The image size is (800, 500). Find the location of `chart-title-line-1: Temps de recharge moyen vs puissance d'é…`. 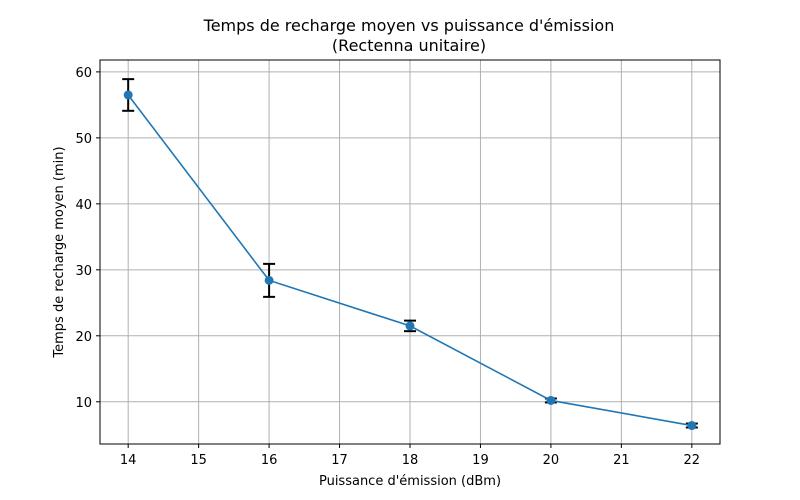

chart-title-line-1: Temps de recharge moyen vs puissance d'é… is located at coordinates (409, 25).